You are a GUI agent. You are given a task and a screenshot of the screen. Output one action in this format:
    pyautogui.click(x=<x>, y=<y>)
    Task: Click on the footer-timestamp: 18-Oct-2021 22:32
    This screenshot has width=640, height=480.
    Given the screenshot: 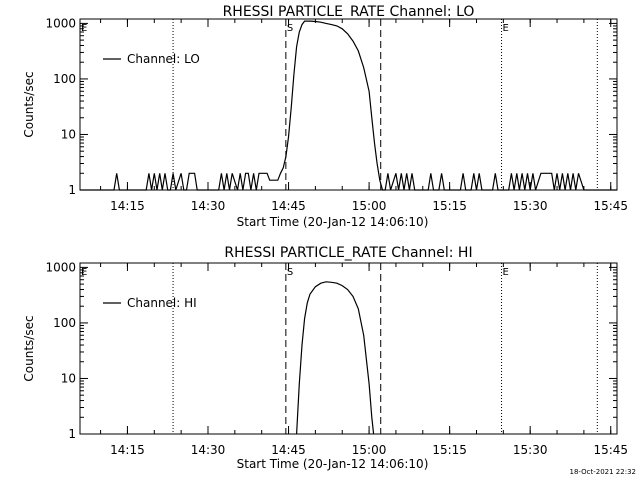 What is the action you would take?
    pyautogui.click(x=603, y=472)
    